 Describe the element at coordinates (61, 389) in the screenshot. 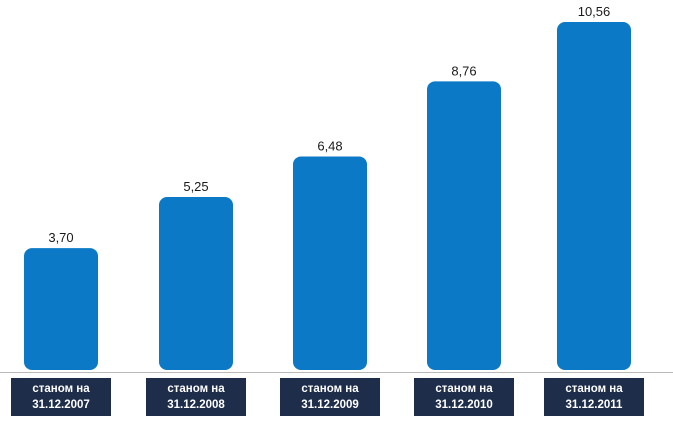

I see `category-label-1-line-1: станом на` at that location.